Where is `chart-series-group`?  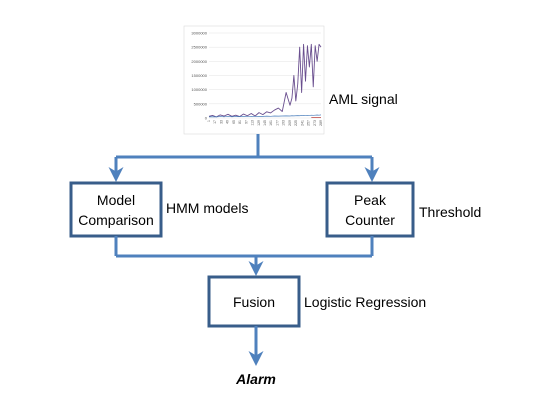 chart-series-group is located at coordinates (265, 80).